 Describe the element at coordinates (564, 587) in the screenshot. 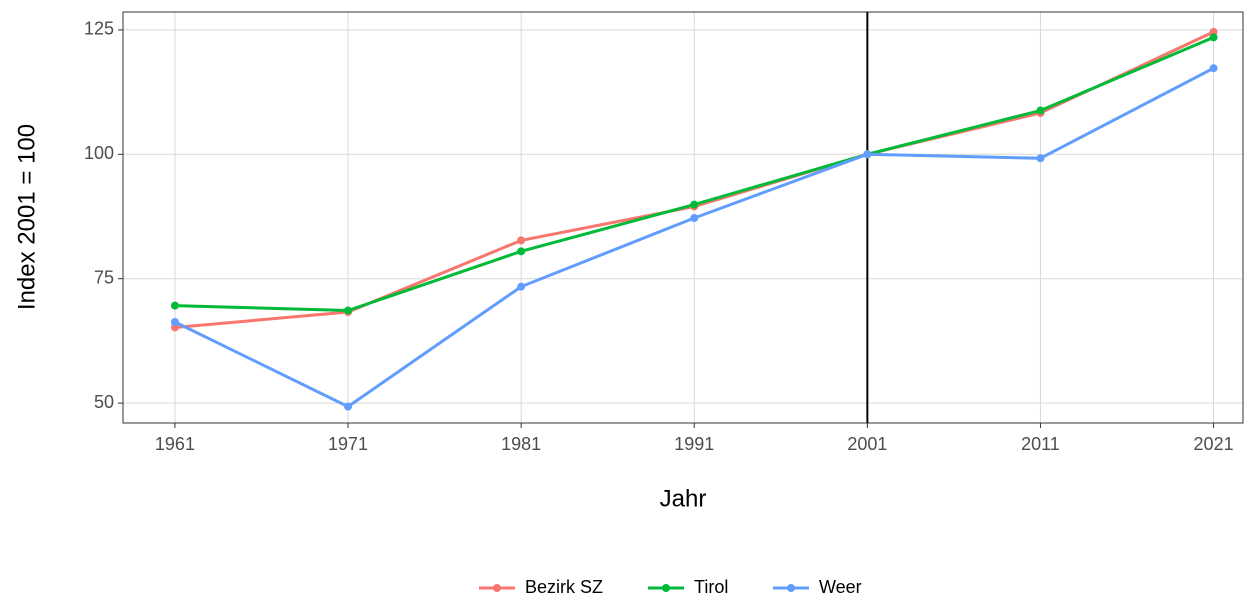

I see `legend-label: Bezirk SZ` at that location.